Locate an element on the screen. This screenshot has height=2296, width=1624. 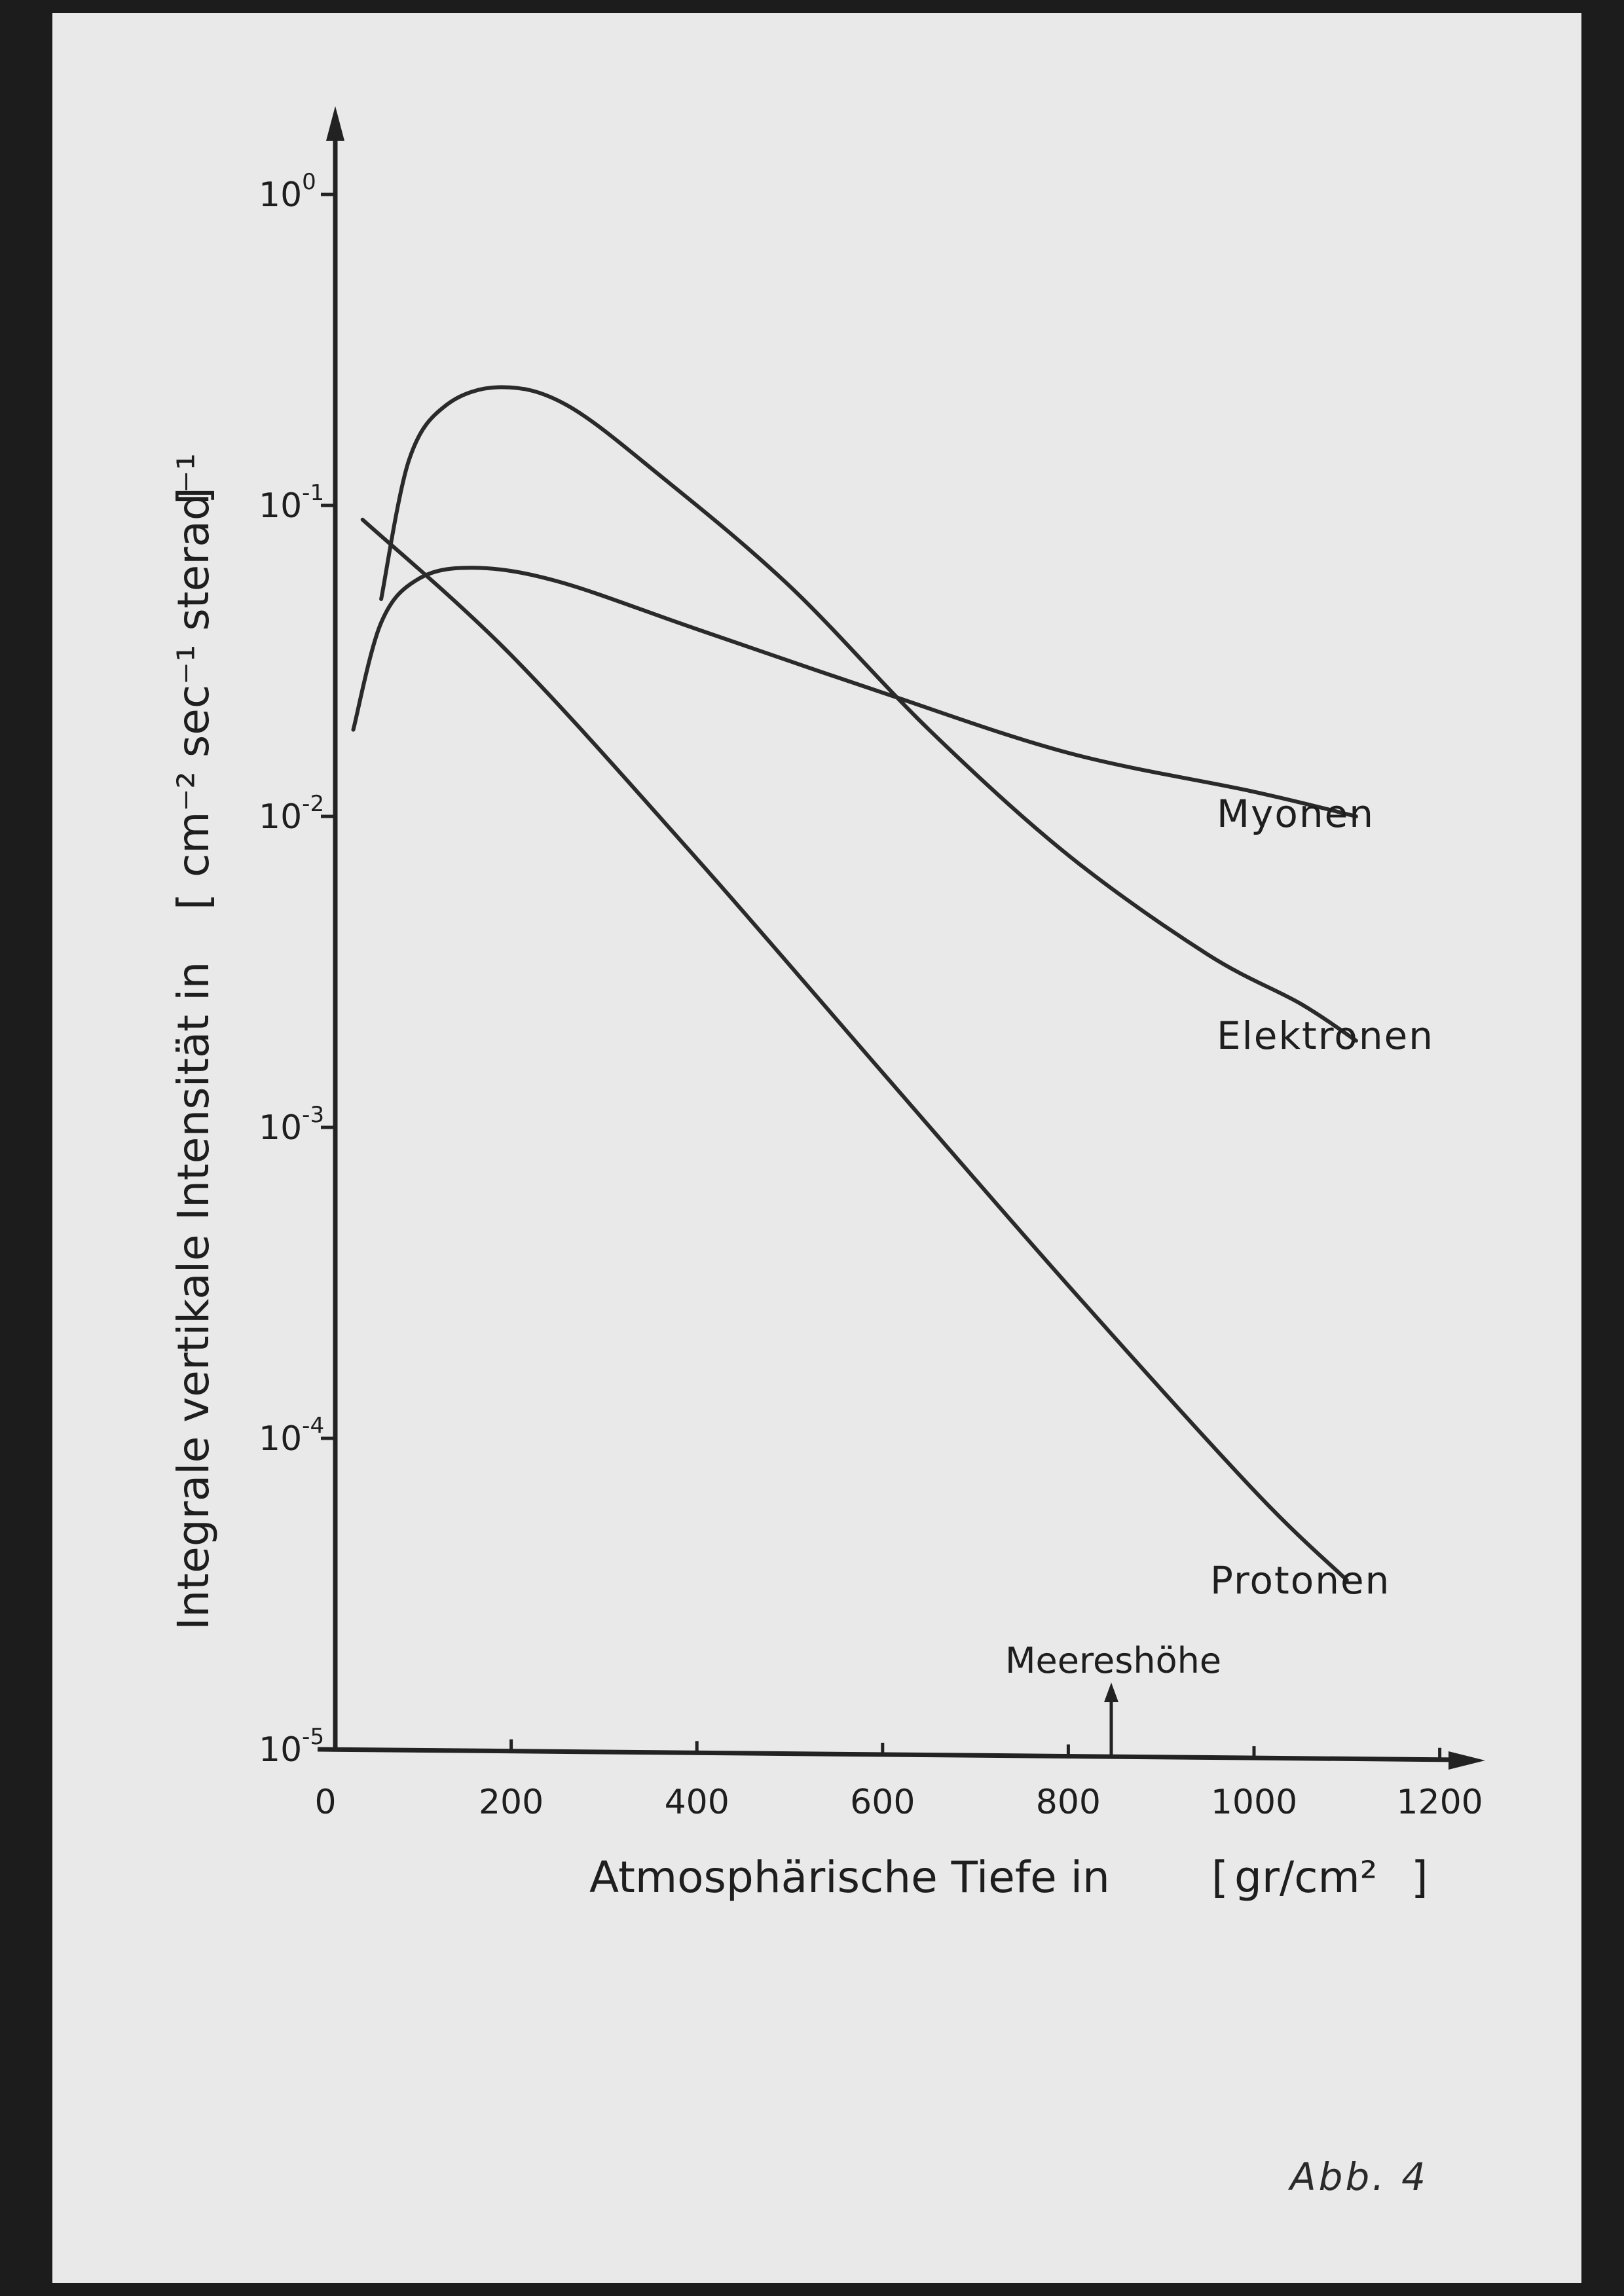
y-tick-label: 10⁻³ is located at coordinates (291, 1125).